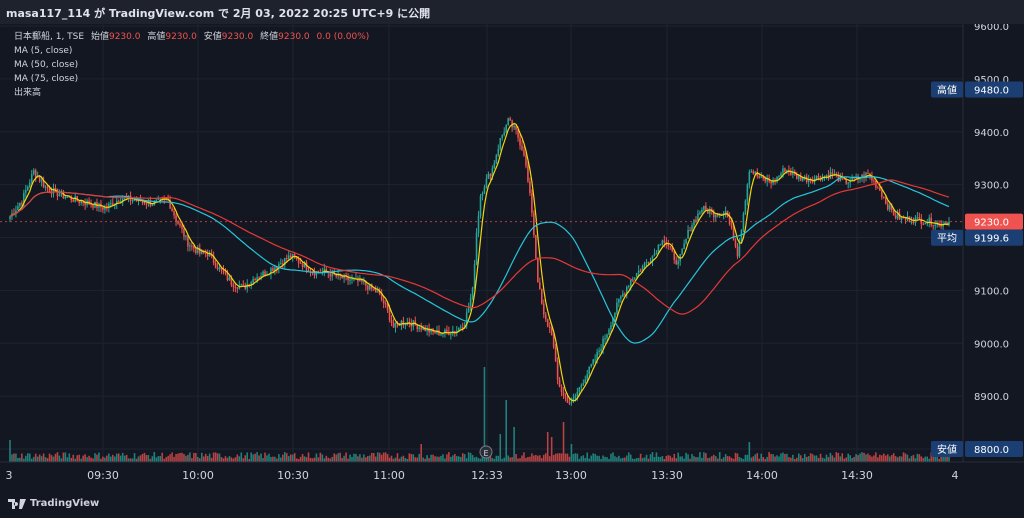 The width and height of the screenshot is (1024, 518). I want to click on study-ma5: MA (5, close), so click(43, 51).